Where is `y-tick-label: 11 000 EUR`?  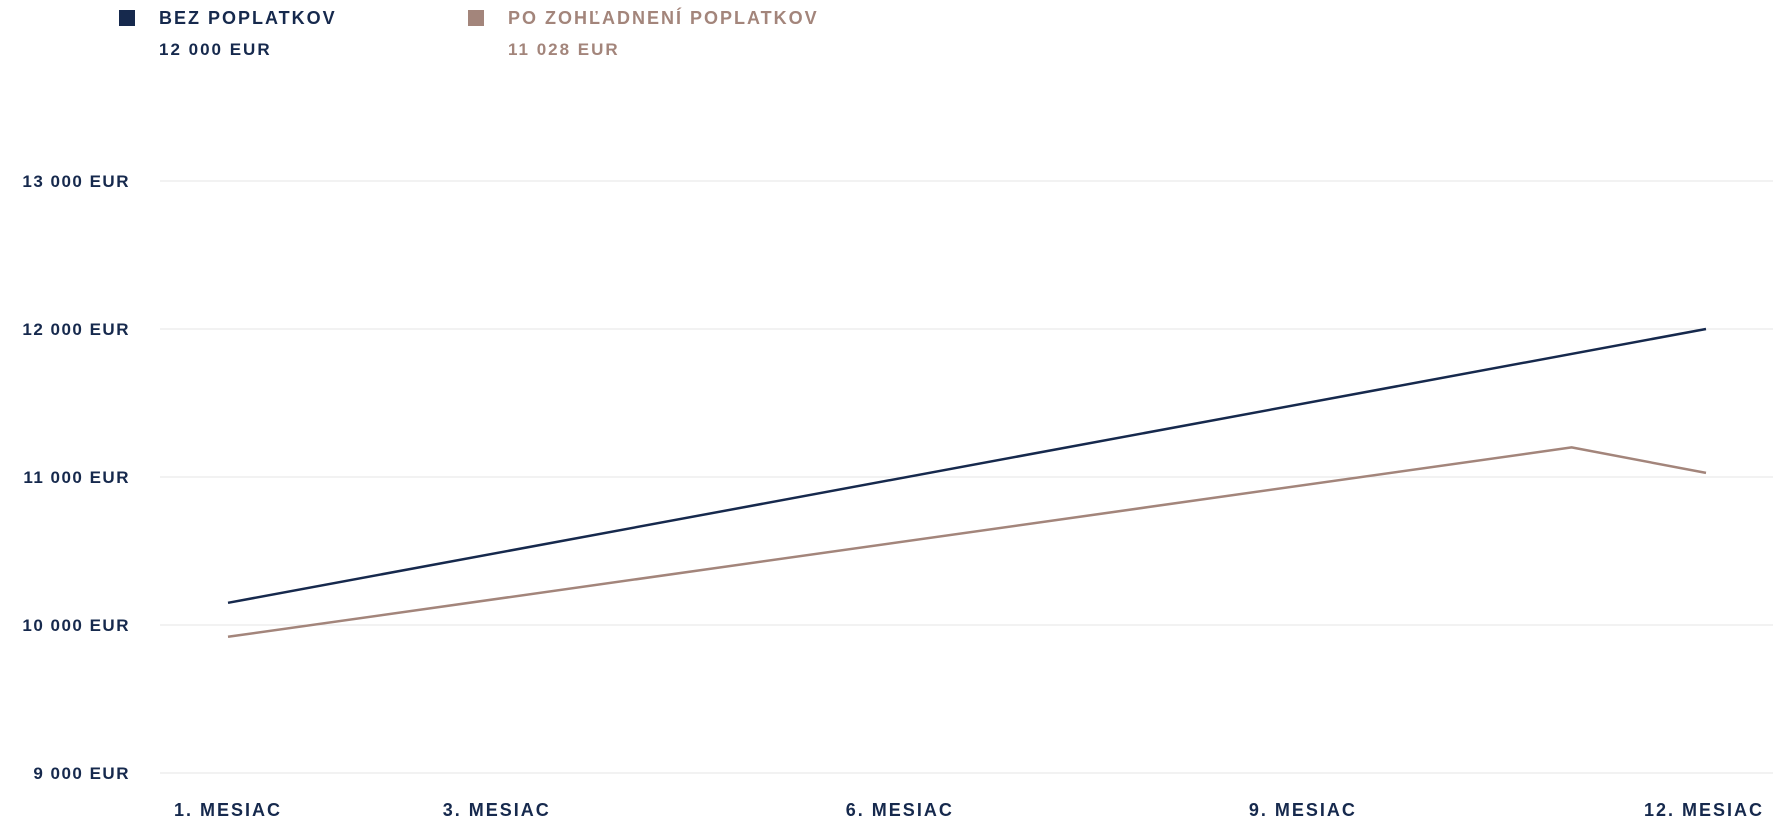 y-tick-label: 11 000 EUR is located at coordinates (76, 477).